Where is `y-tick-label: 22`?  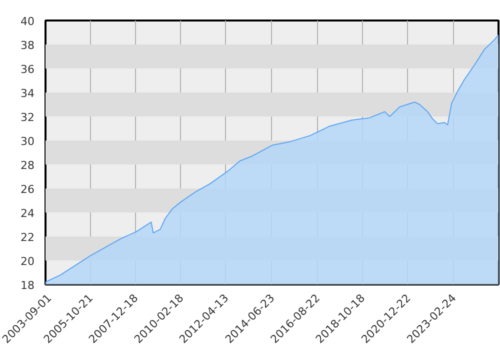 y-tick-label: 22 is located at coordinates (27, 237).